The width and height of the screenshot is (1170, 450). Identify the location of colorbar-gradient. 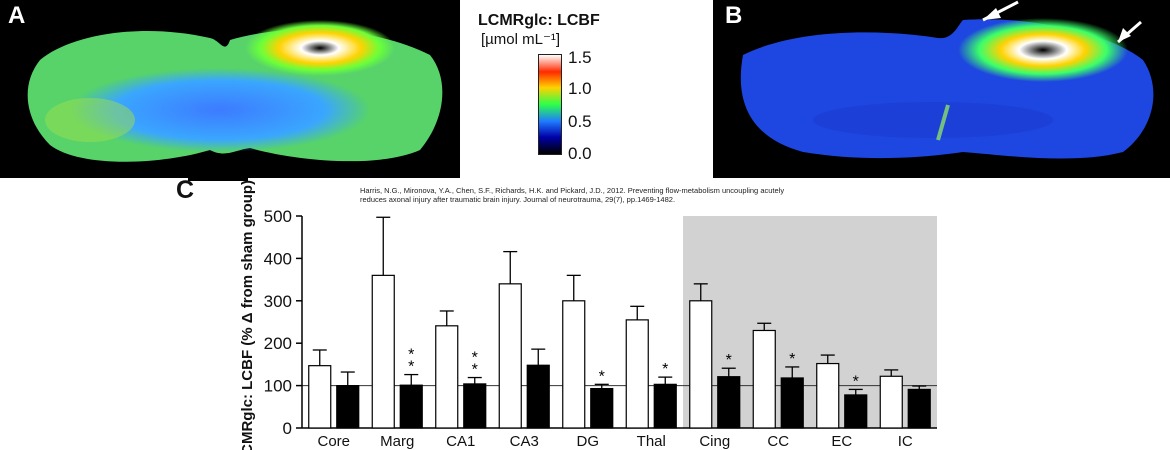
(550, 104).